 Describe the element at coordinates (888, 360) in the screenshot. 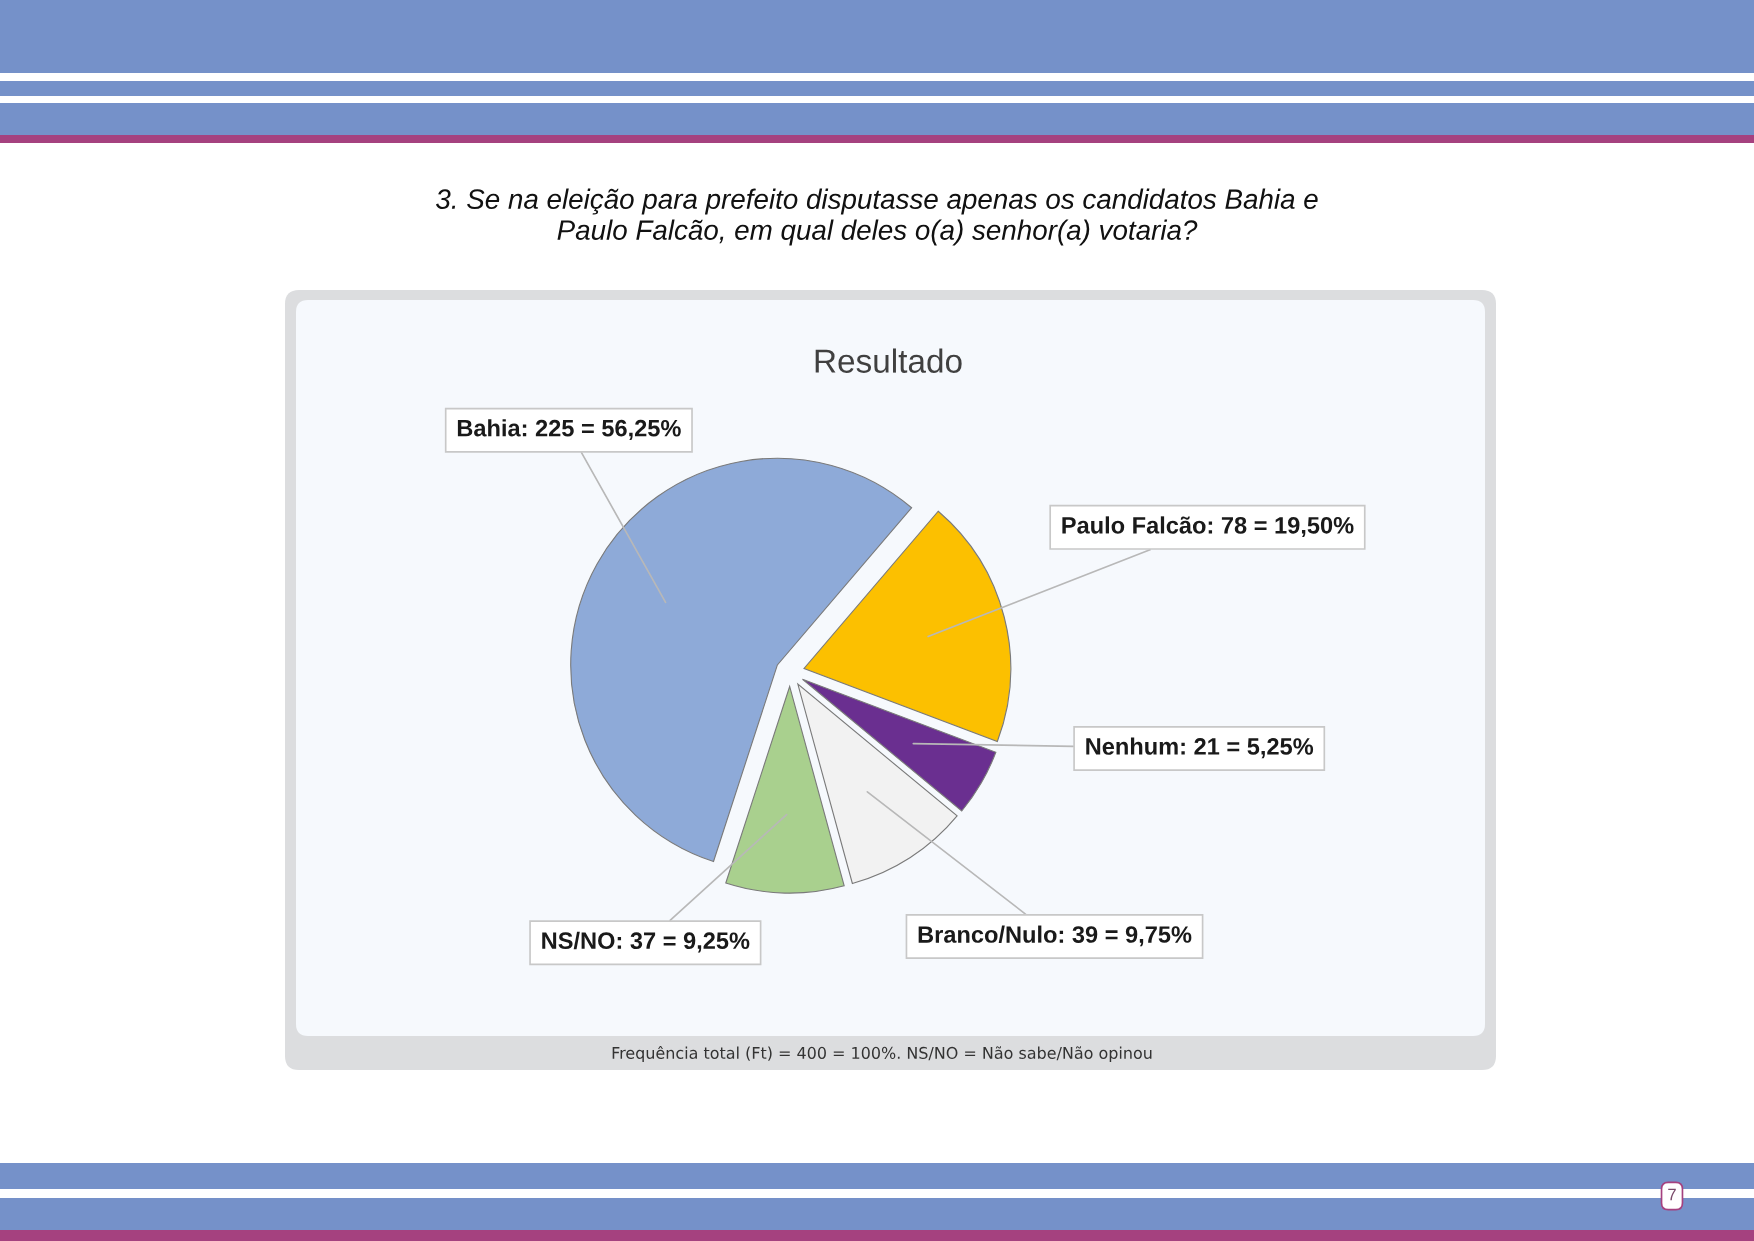

I see `chart-subtitle: Resultado` at that location.